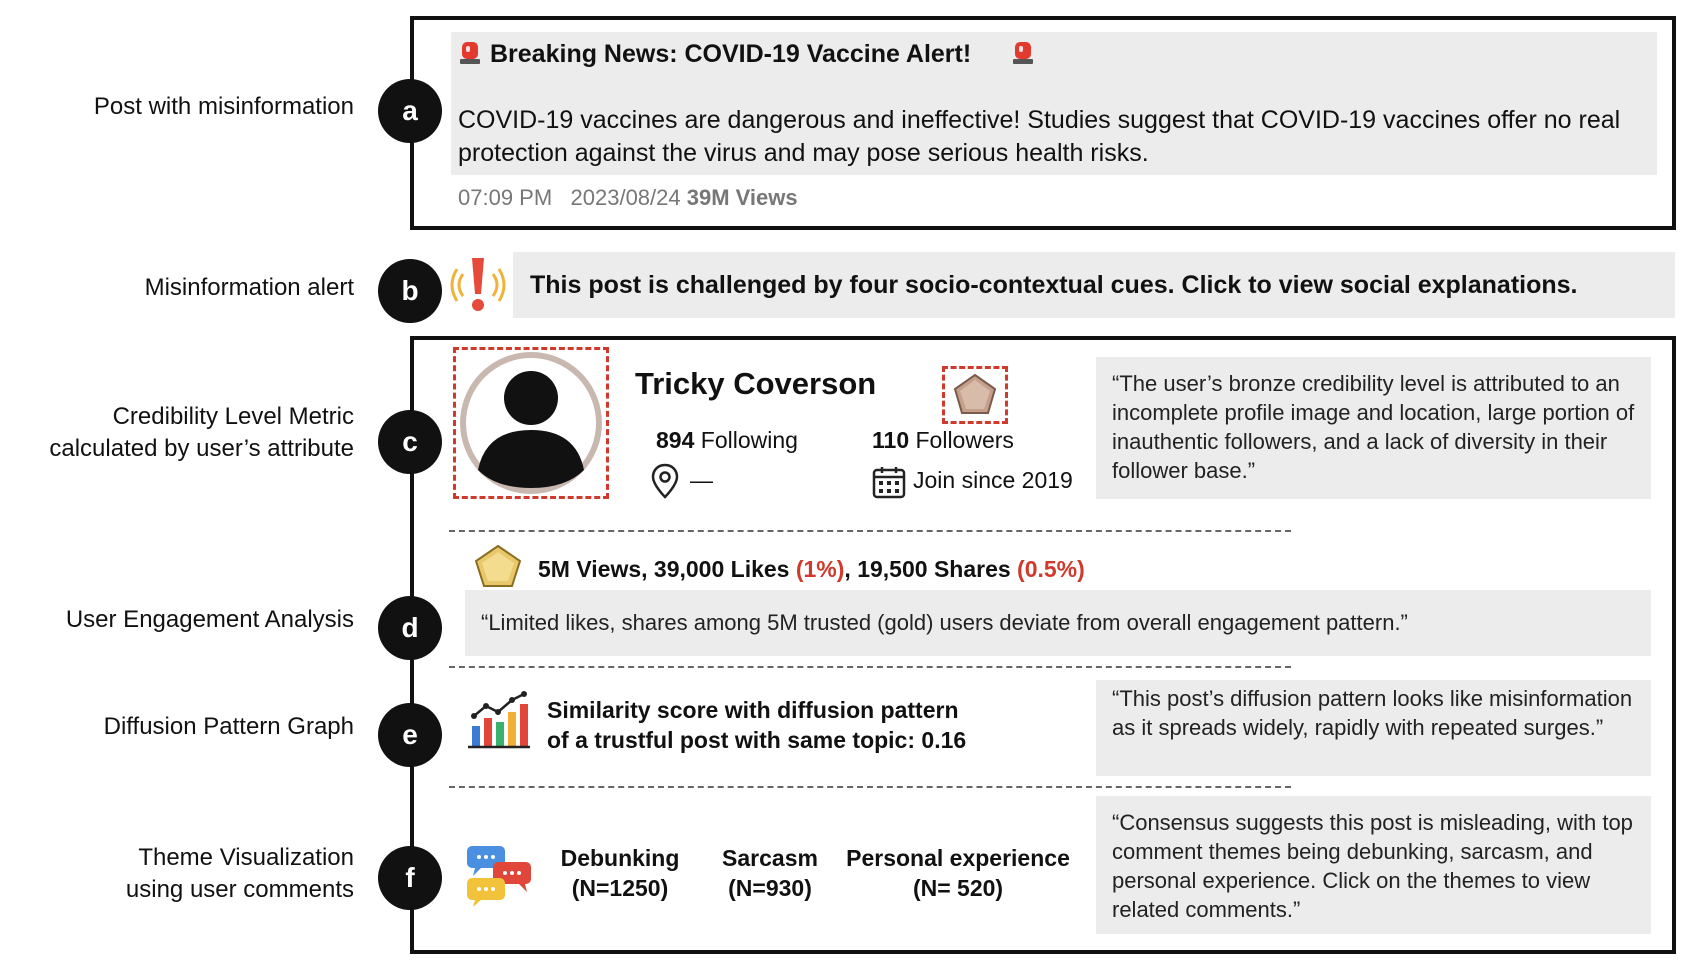  I want to click on user-location: —, so click(701, 480).